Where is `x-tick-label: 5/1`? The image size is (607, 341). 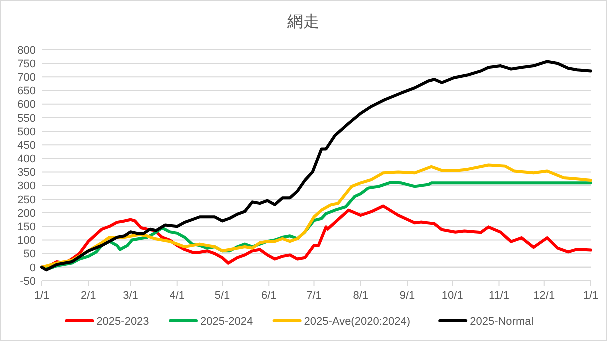
x-tick-label: 5/1 is located at coordinates (222, 296).